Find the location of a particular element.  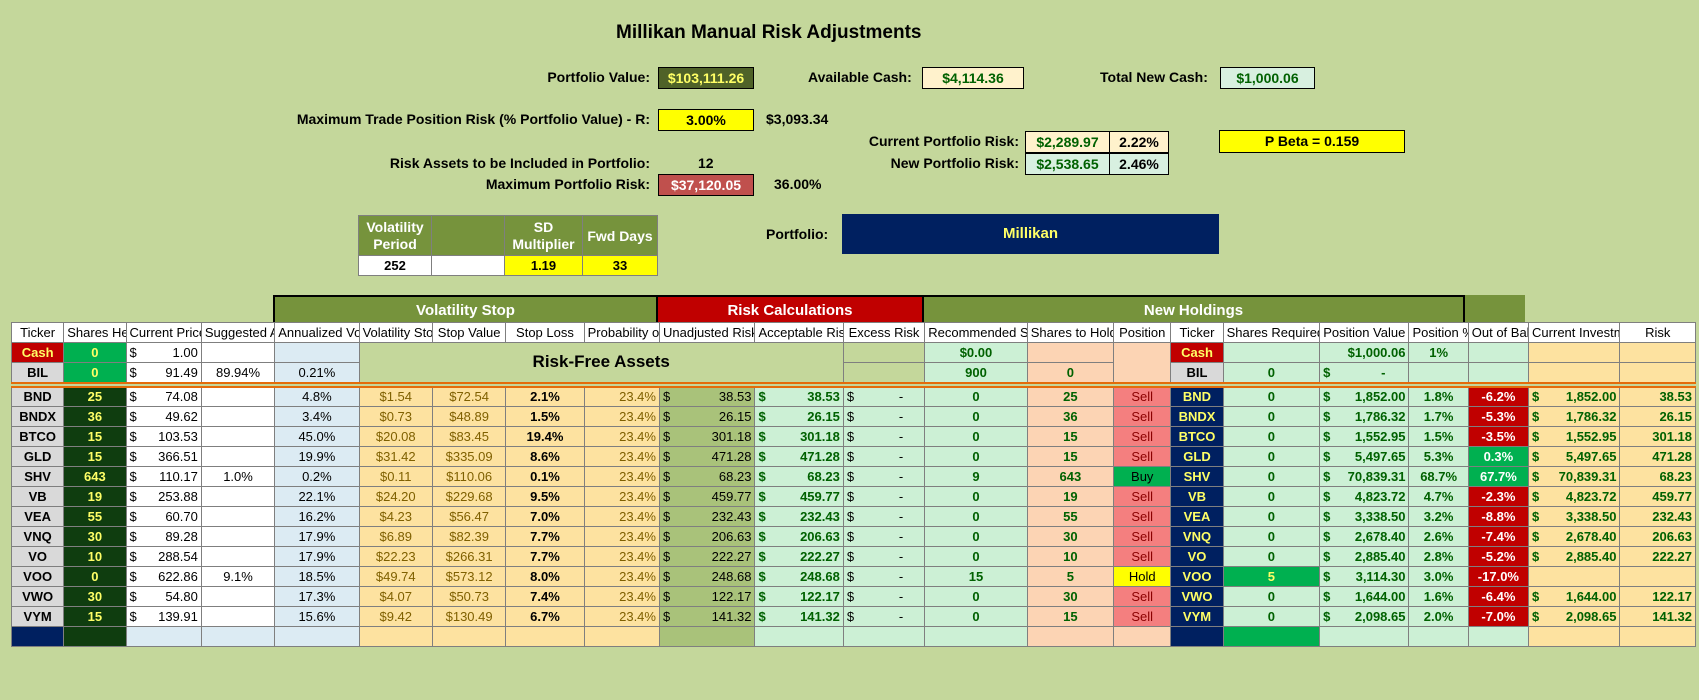

shares-to-hold-cell: 10 is located at coordinates (1070, 556).